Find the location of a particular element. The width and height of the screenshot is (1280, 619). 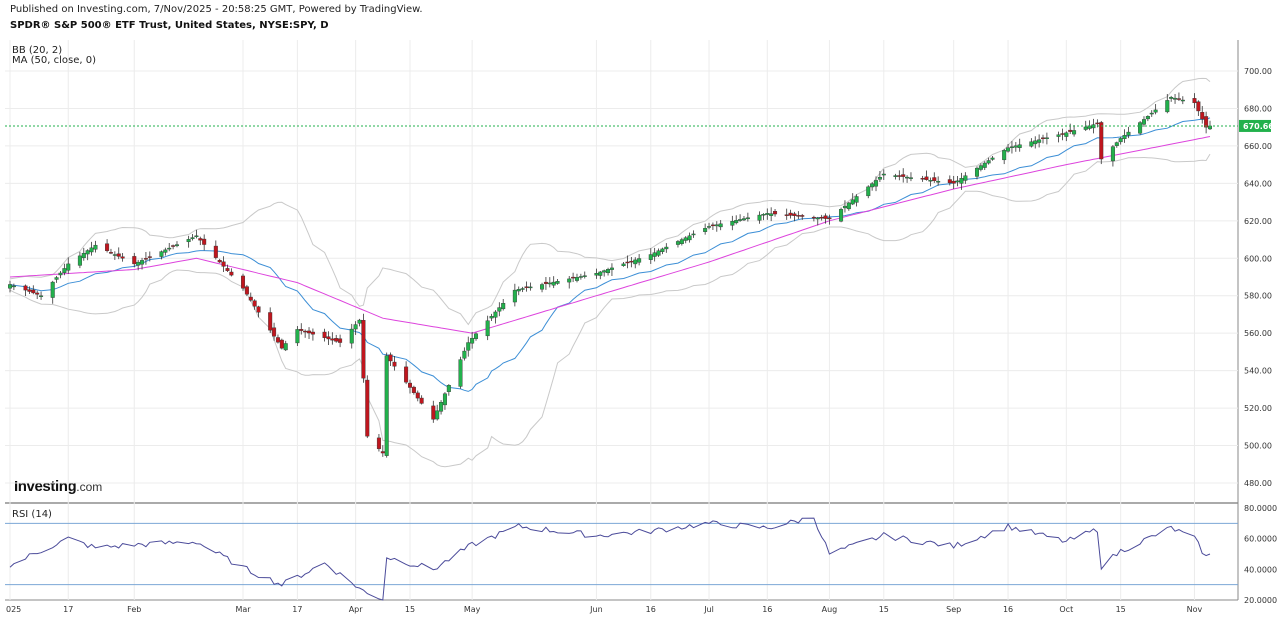

time-tick-label: Feb is located at coordinates (134, 609).